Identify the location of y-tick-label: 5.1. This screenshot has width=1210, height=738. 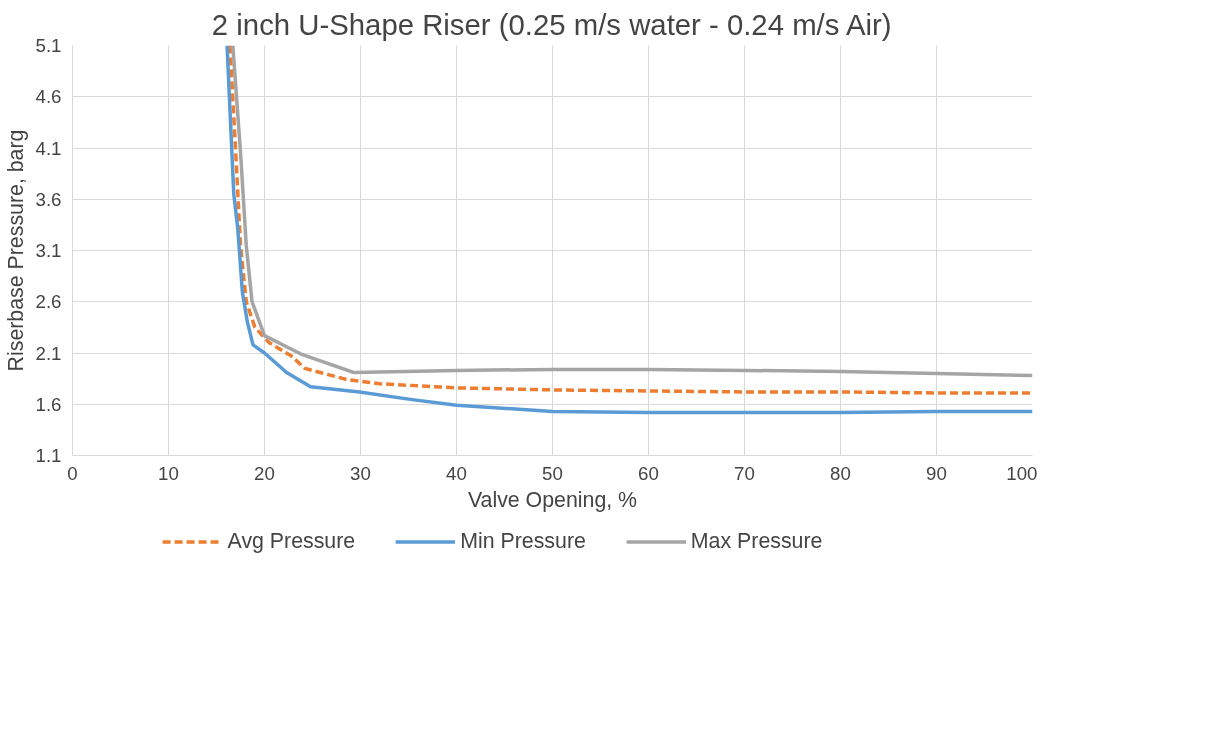
(48, 45).